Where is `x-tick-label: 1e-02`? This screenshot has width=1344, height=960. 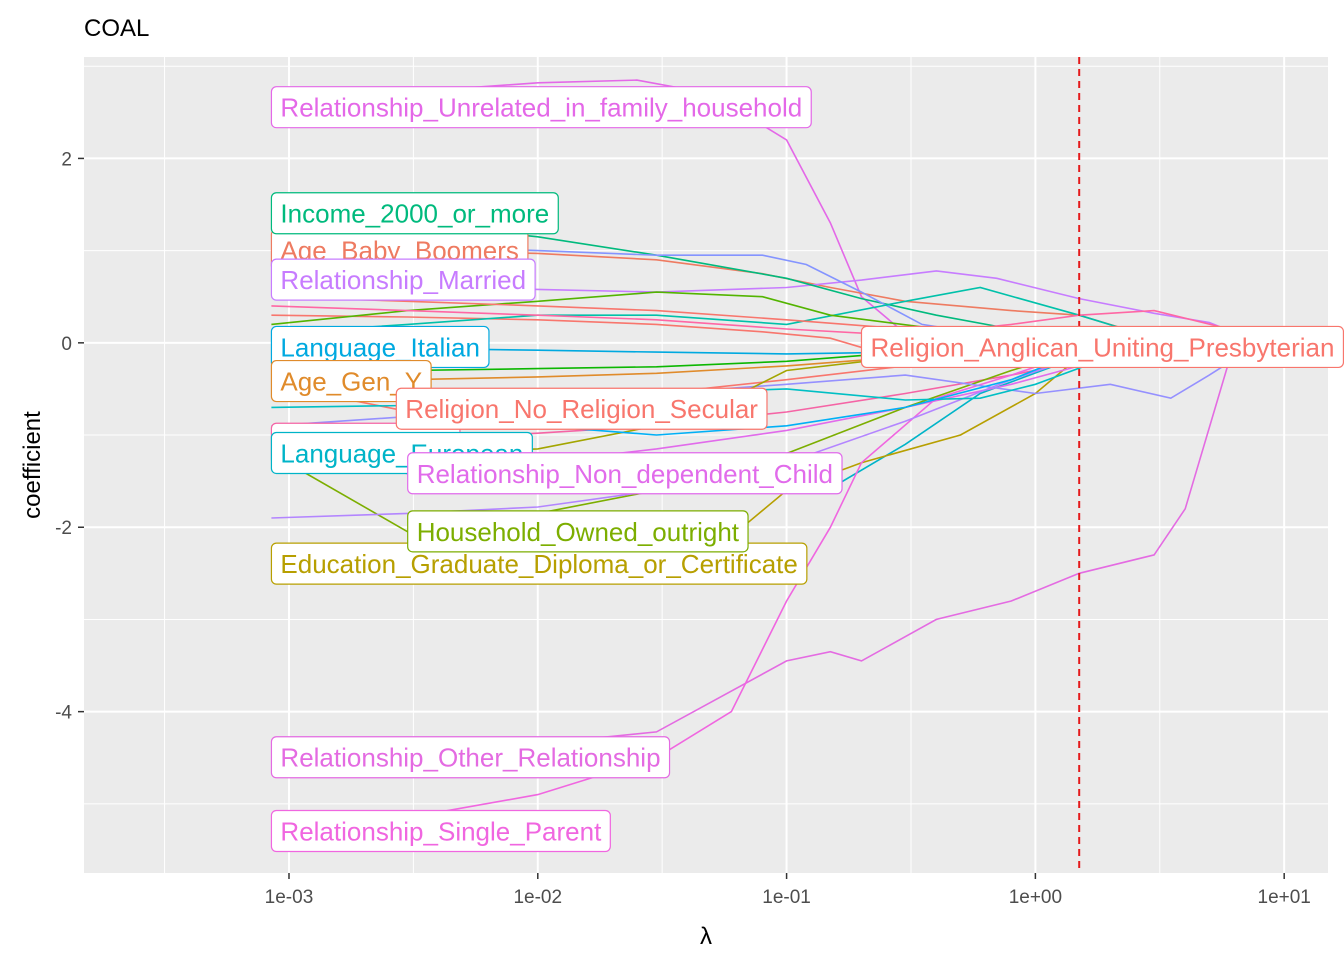 x-tick-label: 1e-02 is located at coordinates (537, 897).